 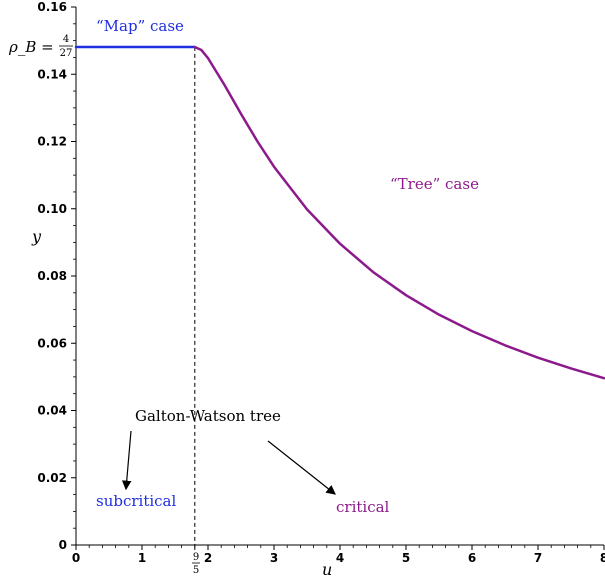 What do you see at coordinates (406, 558) in the screenshot?
I see `x-tick-label: 5` at bounding box center [406, 558].